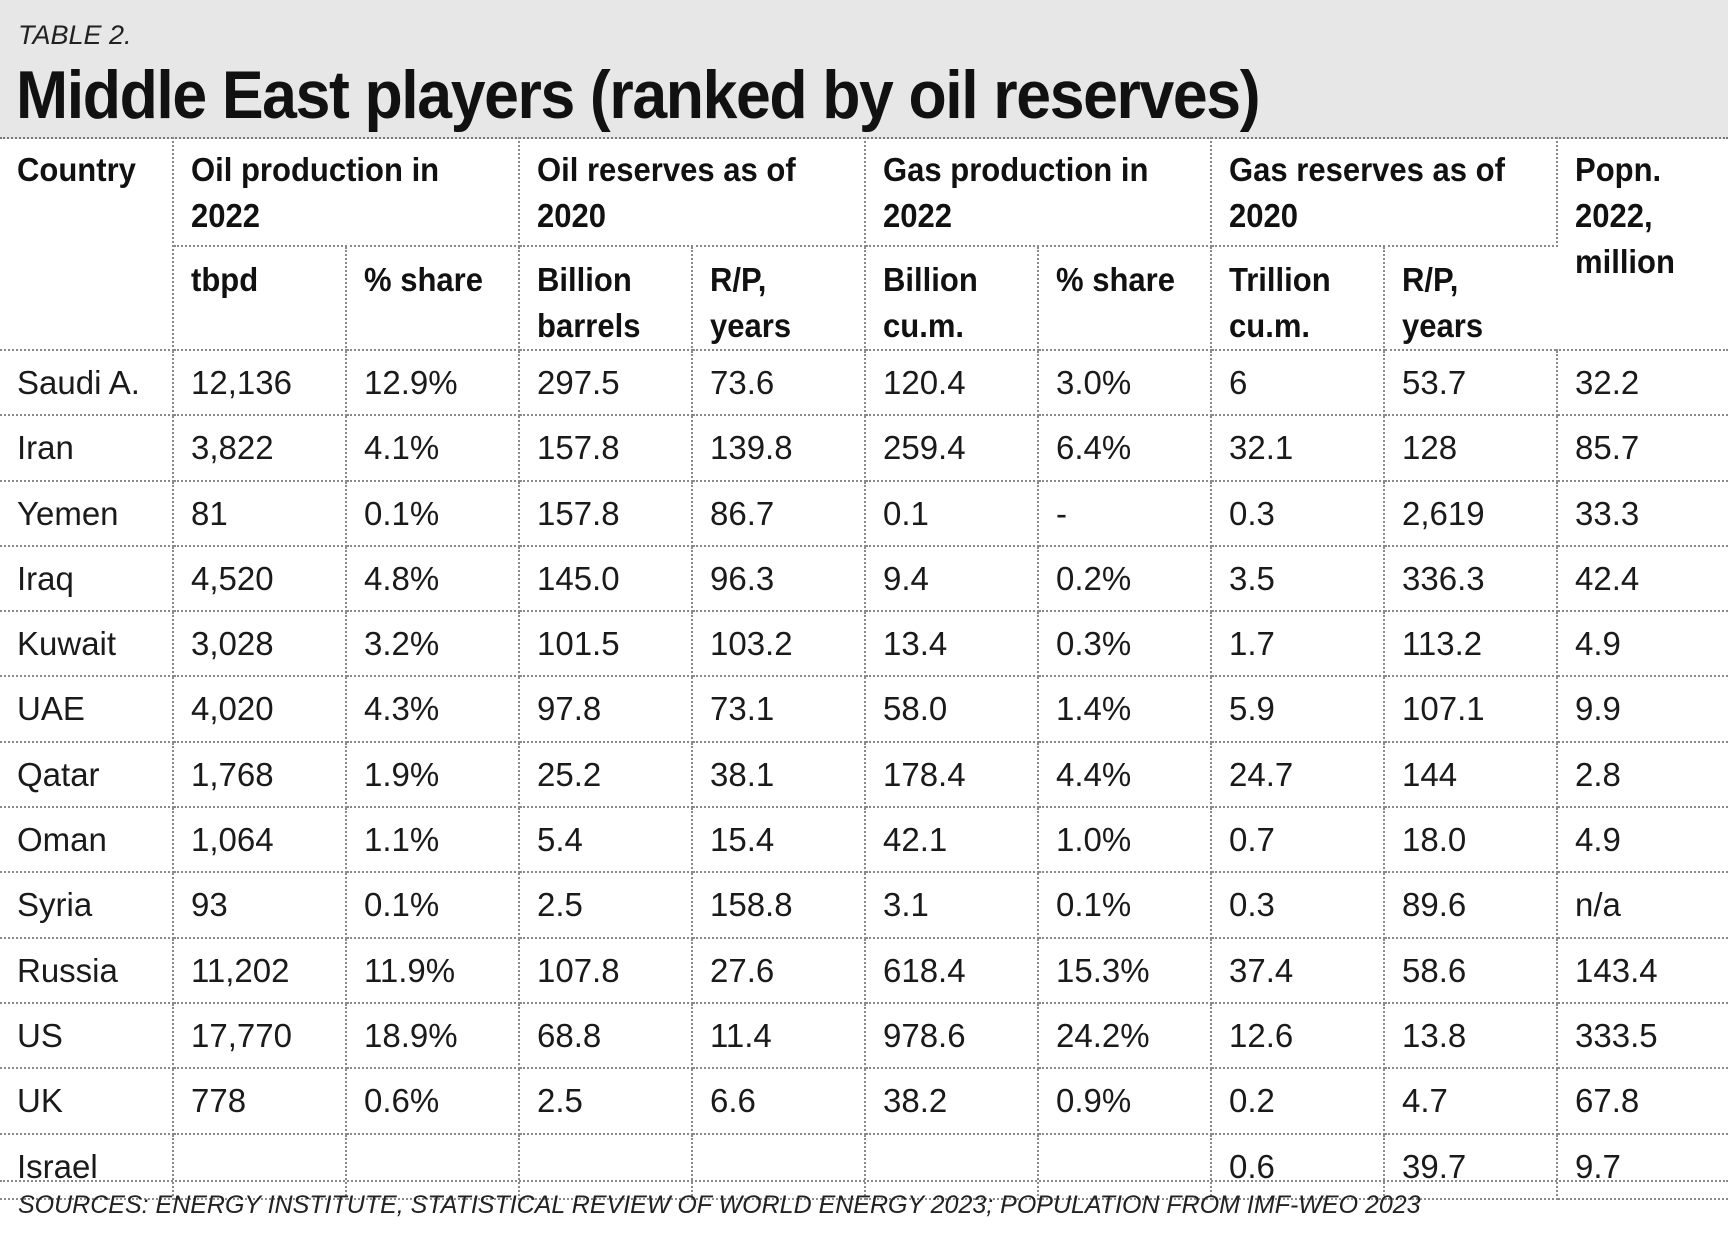  What do you see at coordinates (952, 970) in the screenshot?
I see `value-cell: 618.4` at bounding box center [952, 970].